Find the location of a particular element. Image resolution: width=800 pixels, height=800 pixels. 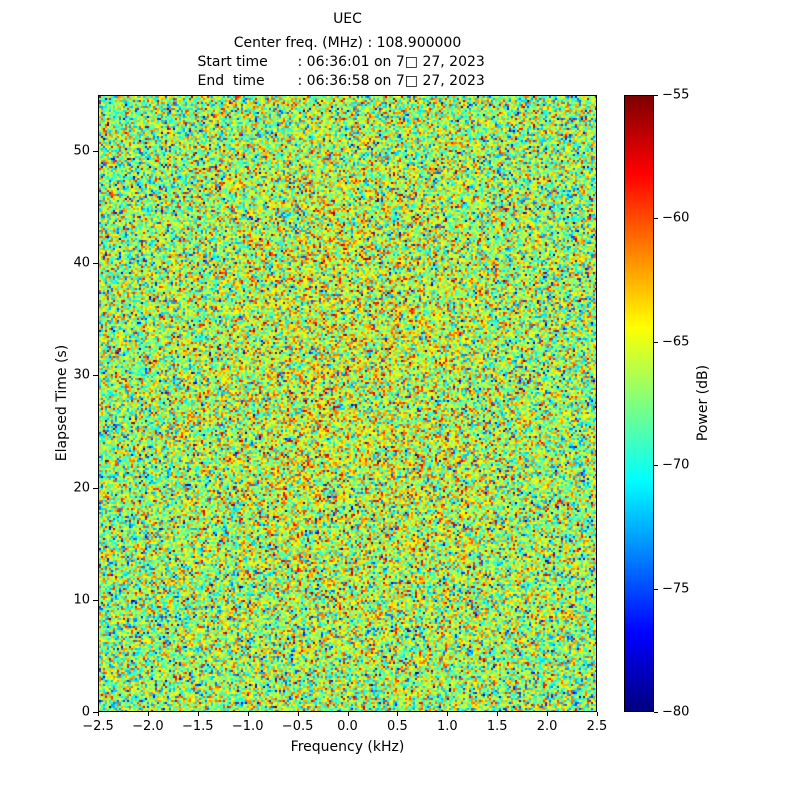

y-tick-label: 20 is located at coordinates (81, 488).